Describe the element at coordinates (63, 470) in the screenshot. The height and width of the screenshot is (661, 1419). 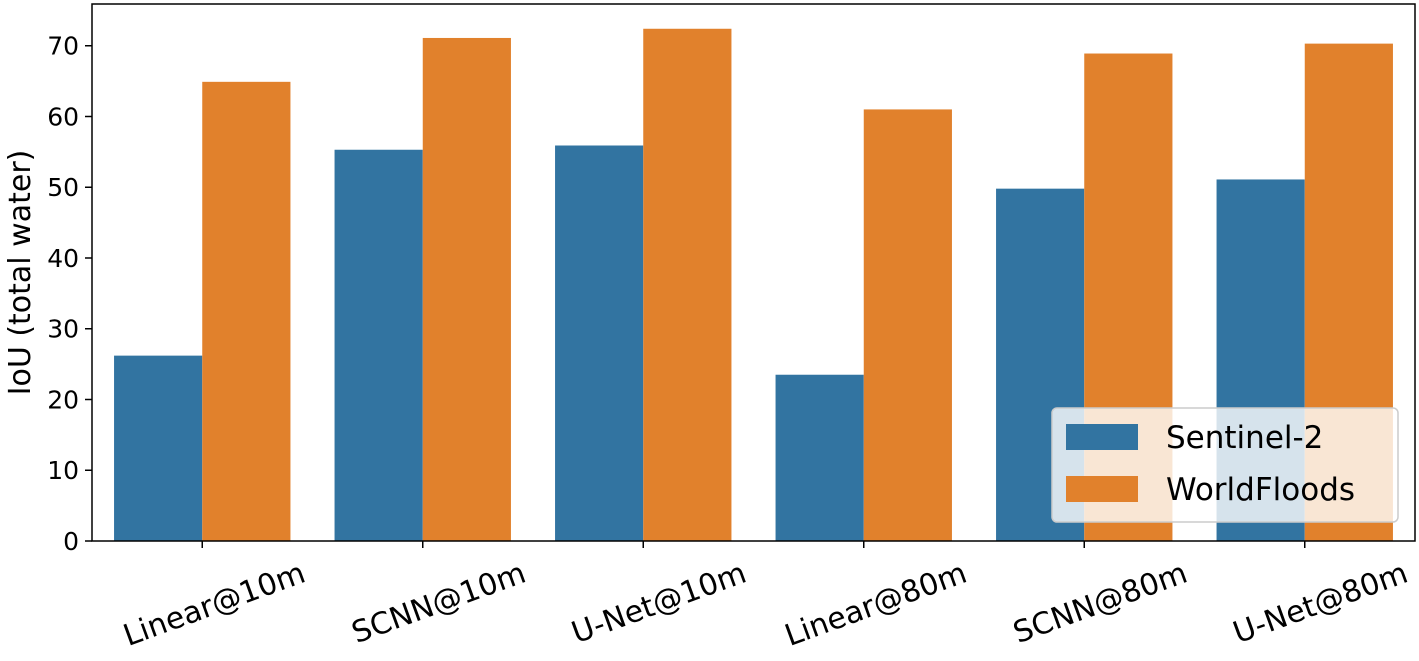
I see `y-tick-label: 10` at that location.